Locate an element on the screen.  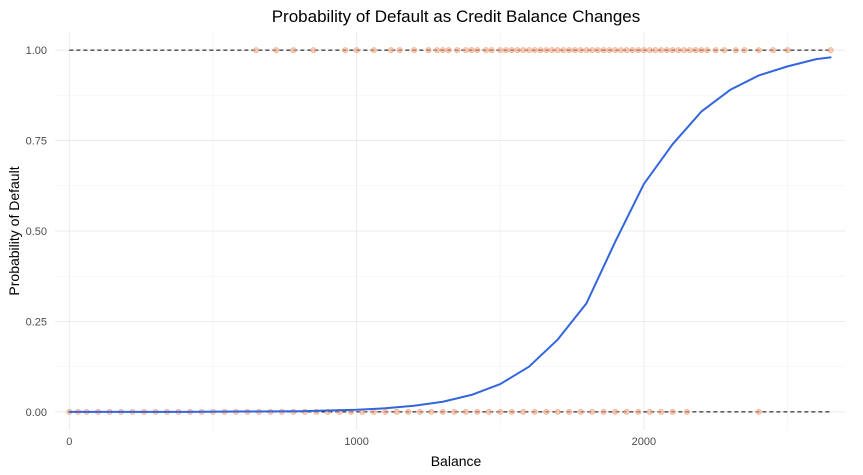
y-tick-label: 1.00 is located at coordinates (36, 51).